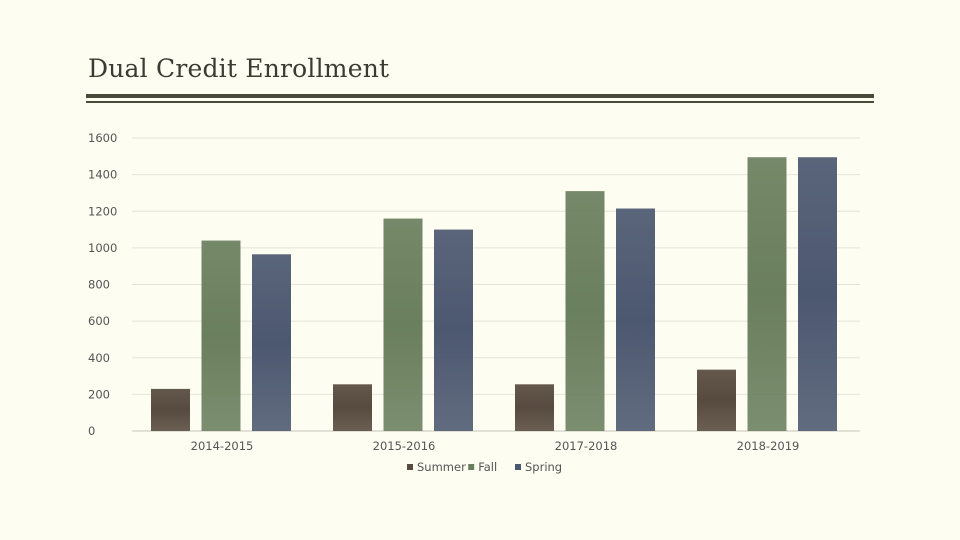 This screenshot has height=540, width=960. Describe the element at coordinates (817, 294) in the screenshot. I see `bar-spring-2018-2019` at that location.